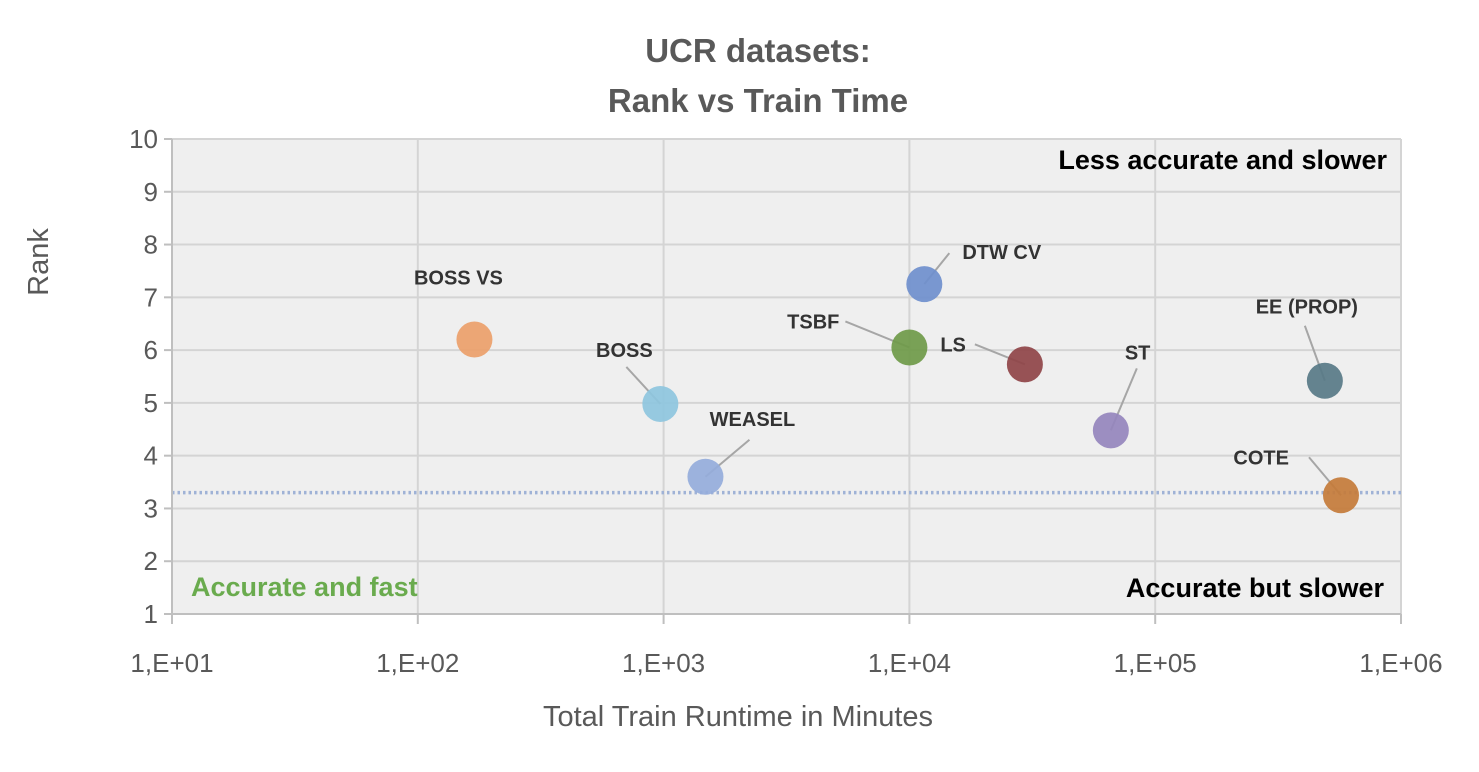 This screenshot has height=772, width=1479. What do you see at coordinates (151, 403) in the screenshot?
I see `y-tick-label: 5` at bounding box center [151, 403].